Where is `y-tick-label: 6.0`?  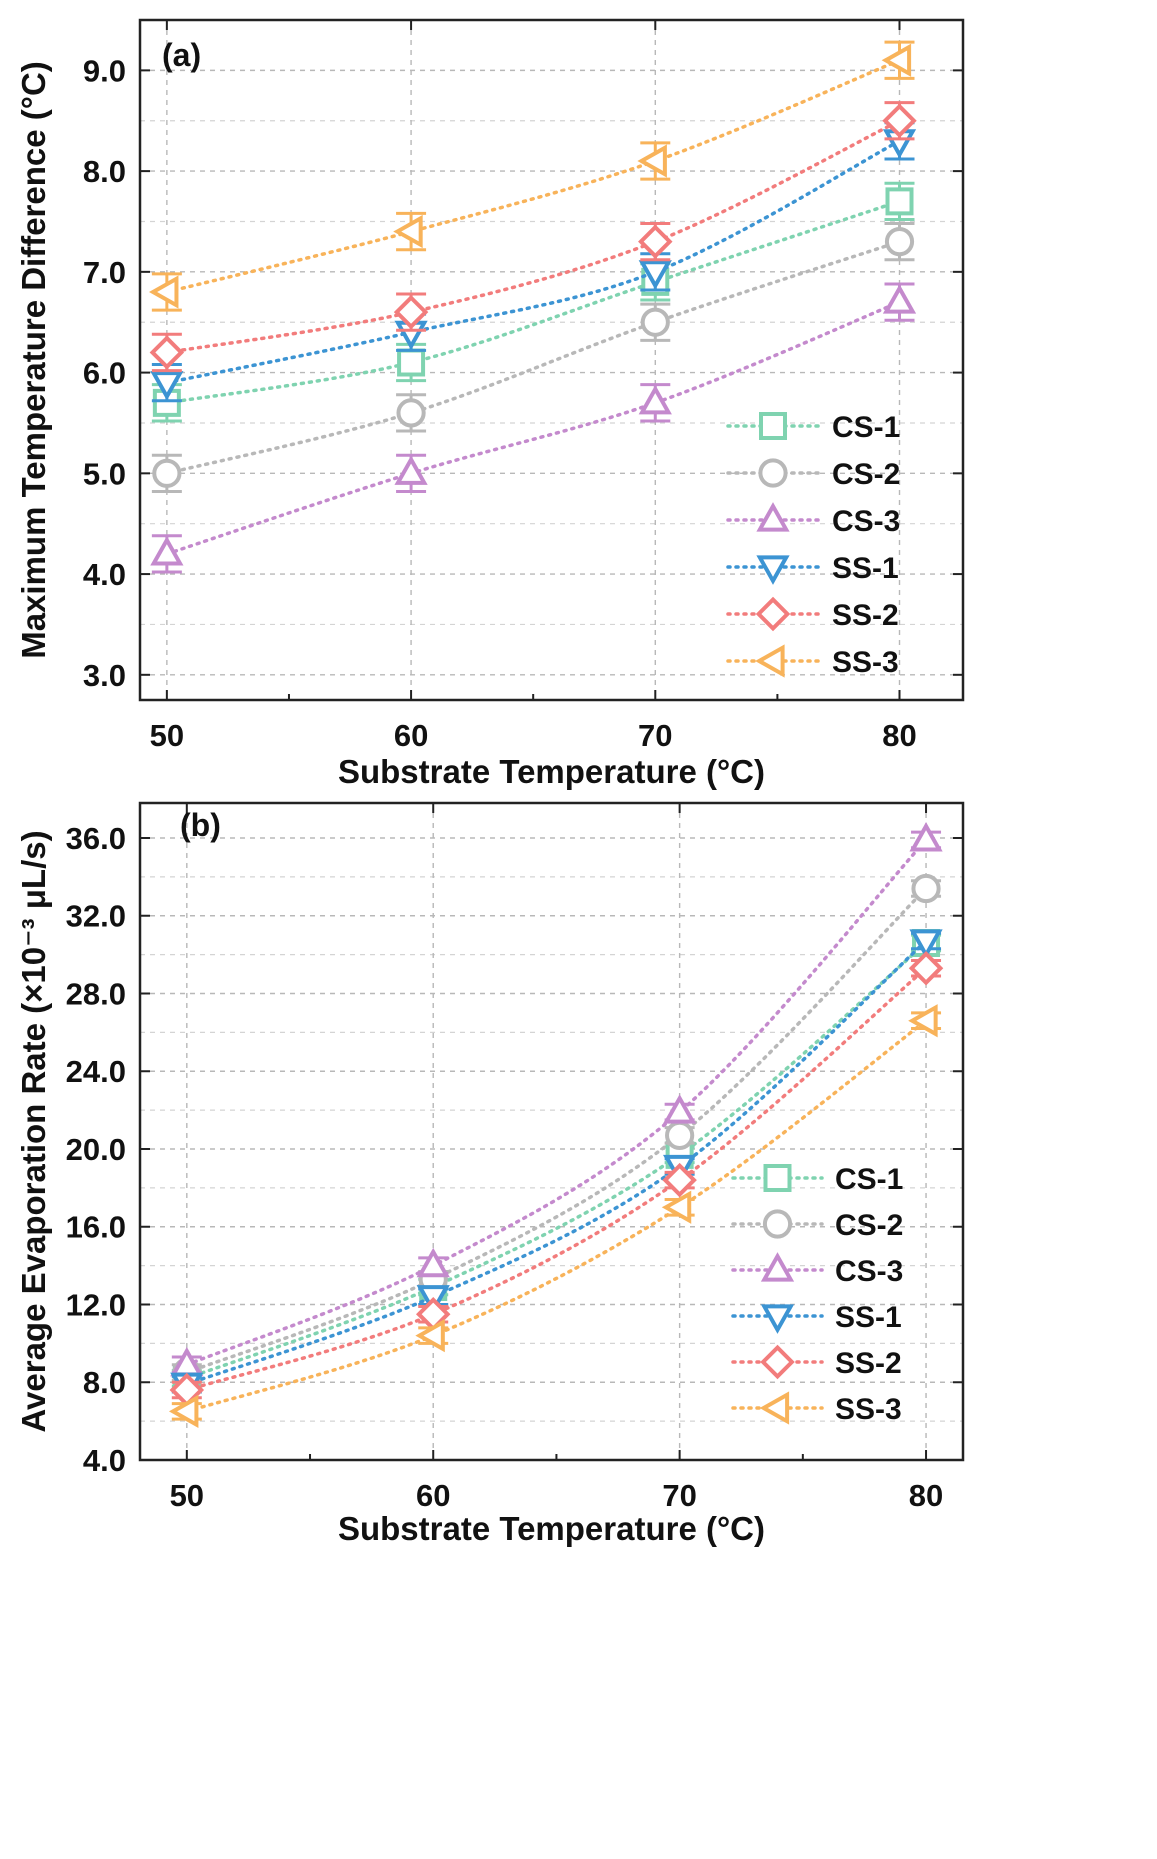 y-tick-label: 6.0 is located at coordinates (104, 373).